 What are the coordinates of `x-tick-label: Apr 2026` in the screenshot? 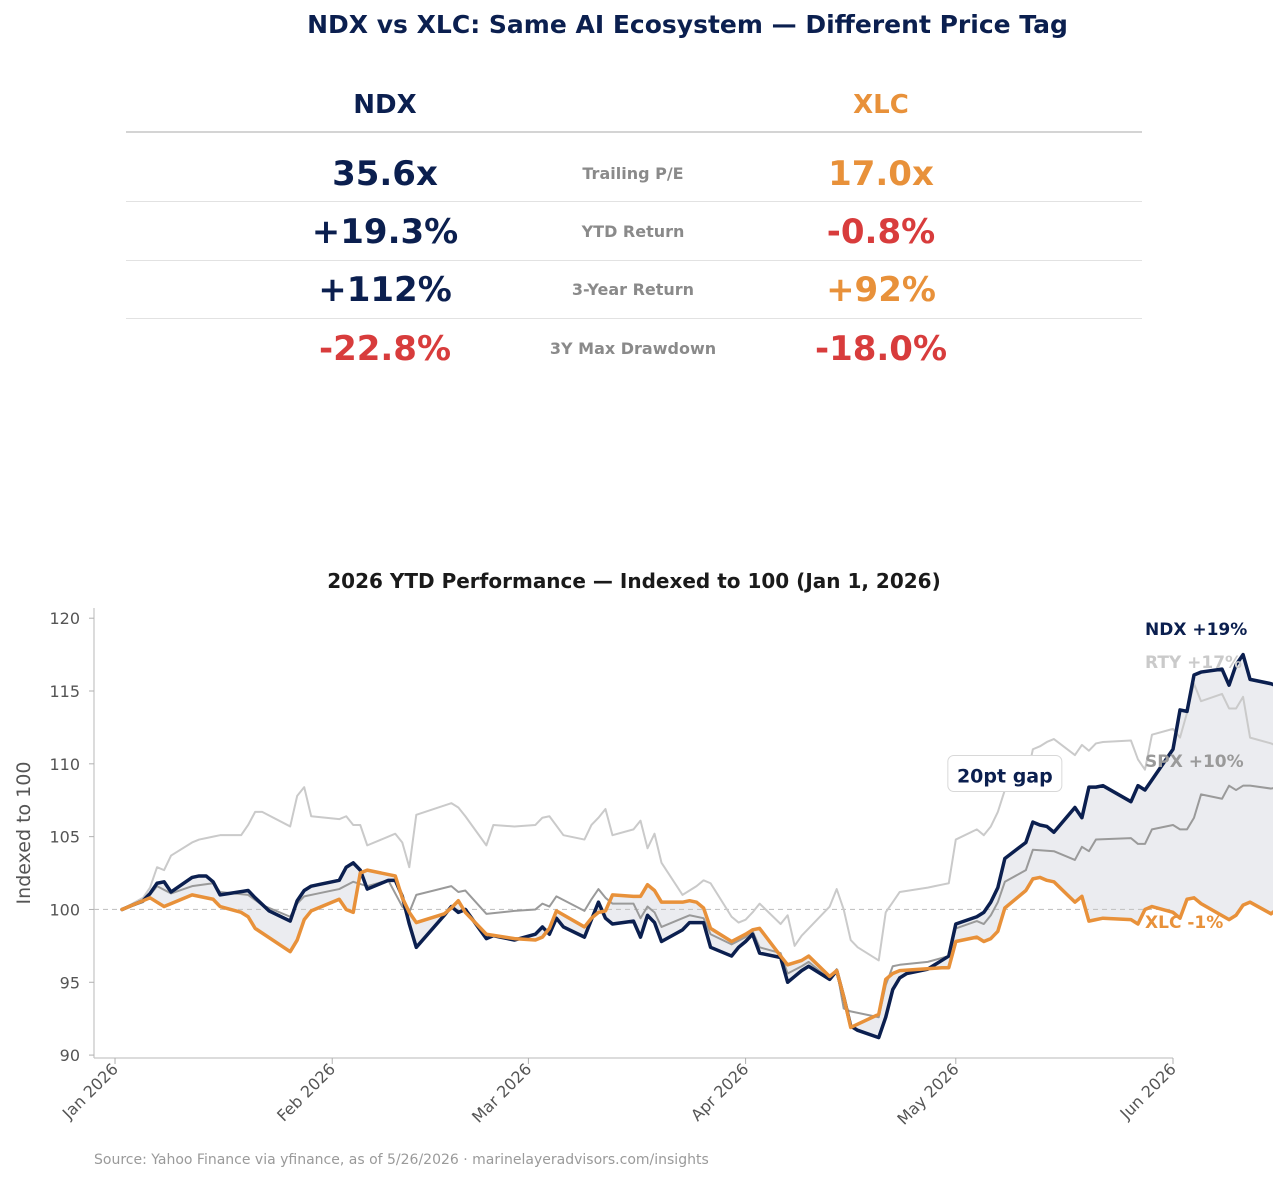 It's located at (719, 1091).